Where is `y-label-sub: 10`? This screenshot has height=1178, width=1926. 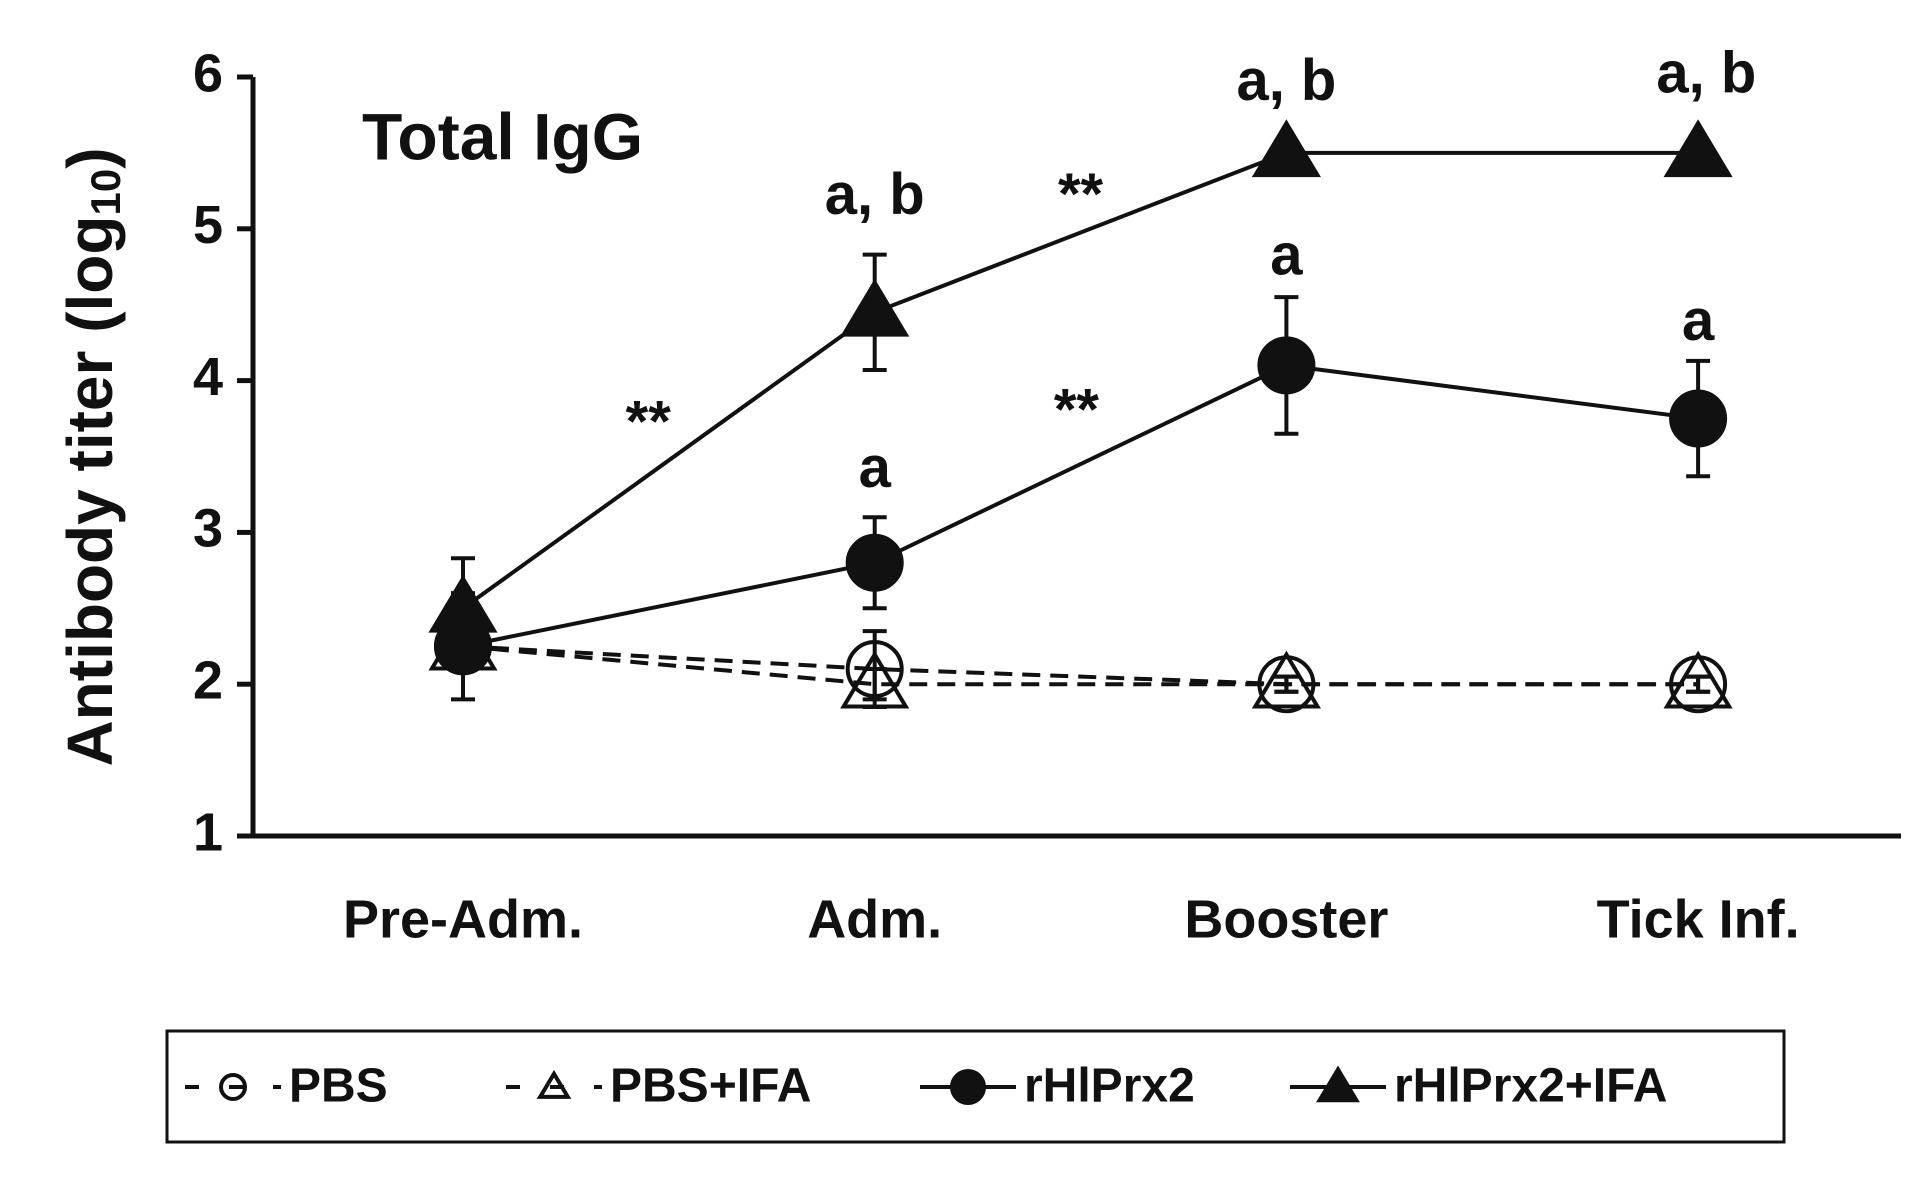
y-label-sub: 10 is located at coordinates (105, 192).